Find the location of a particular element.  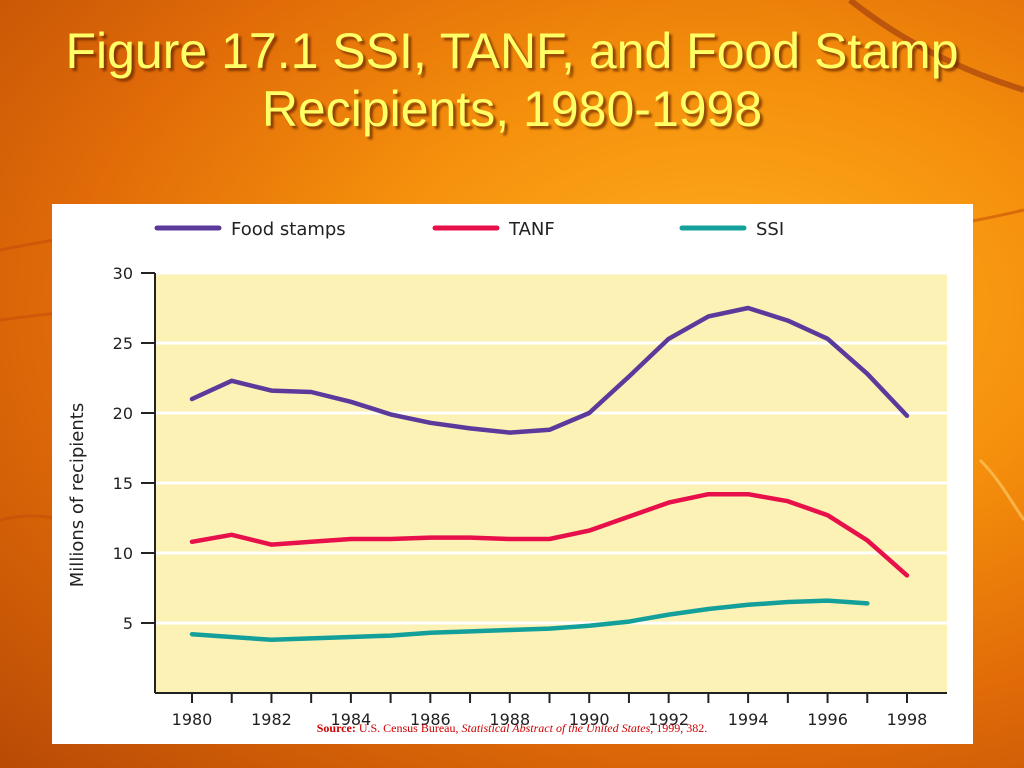

x-tick-label: 1984 is located at coordinates (351, 719).